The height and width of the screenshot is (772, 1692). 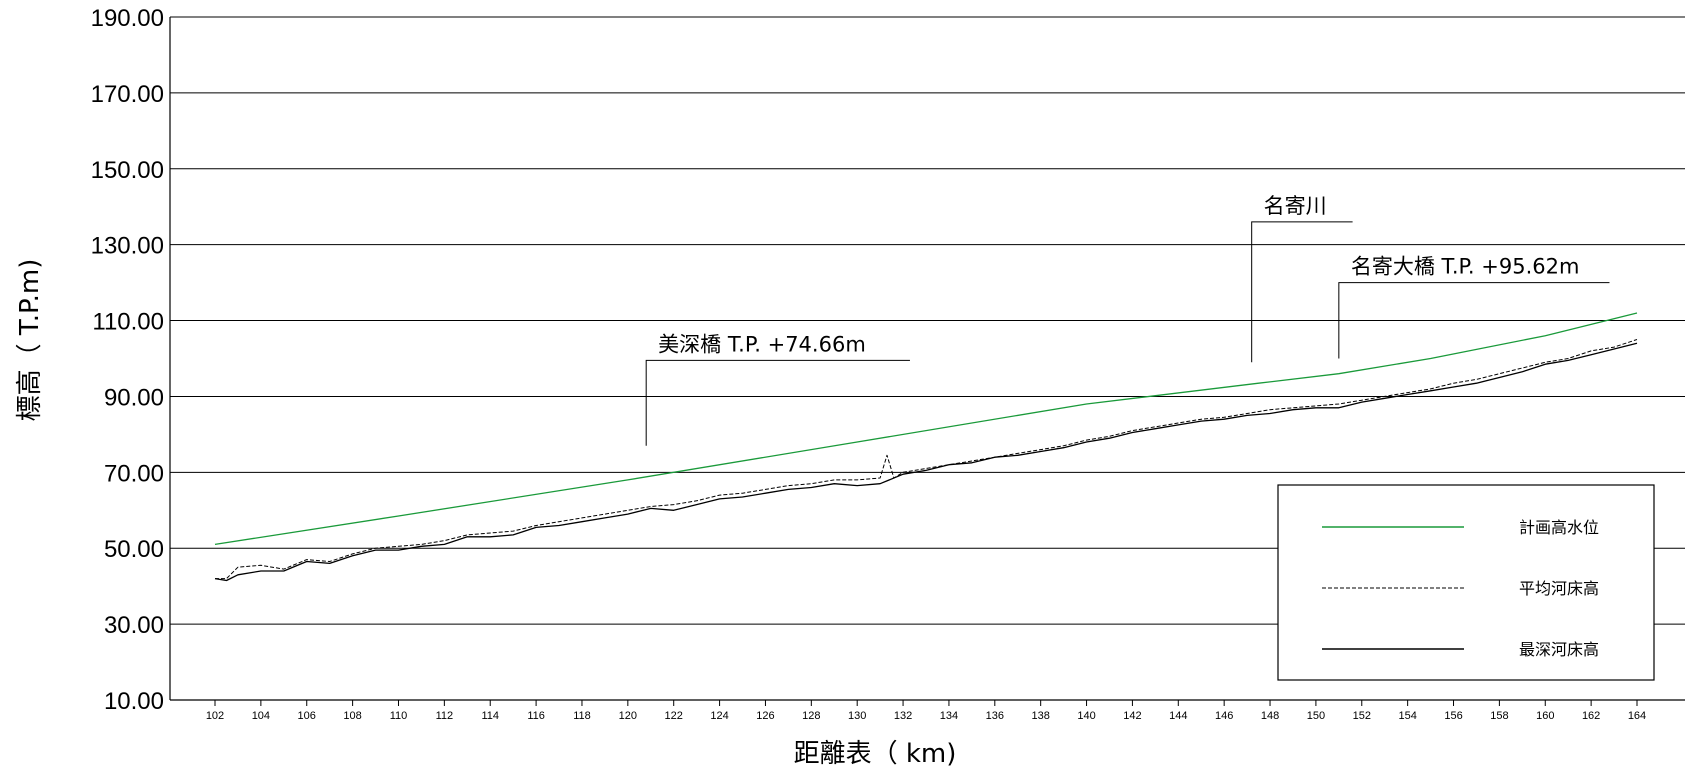 I want to click on x-tick-label: 148, so click(x=1270, y=716).